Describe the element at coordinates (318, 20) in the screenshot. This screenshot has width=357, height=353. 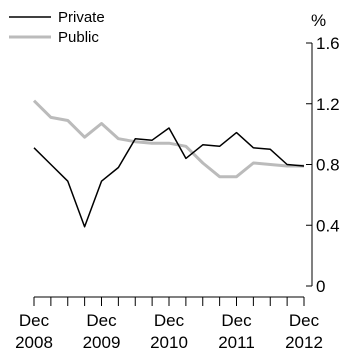
I see `y-unit-label: %` at that location.